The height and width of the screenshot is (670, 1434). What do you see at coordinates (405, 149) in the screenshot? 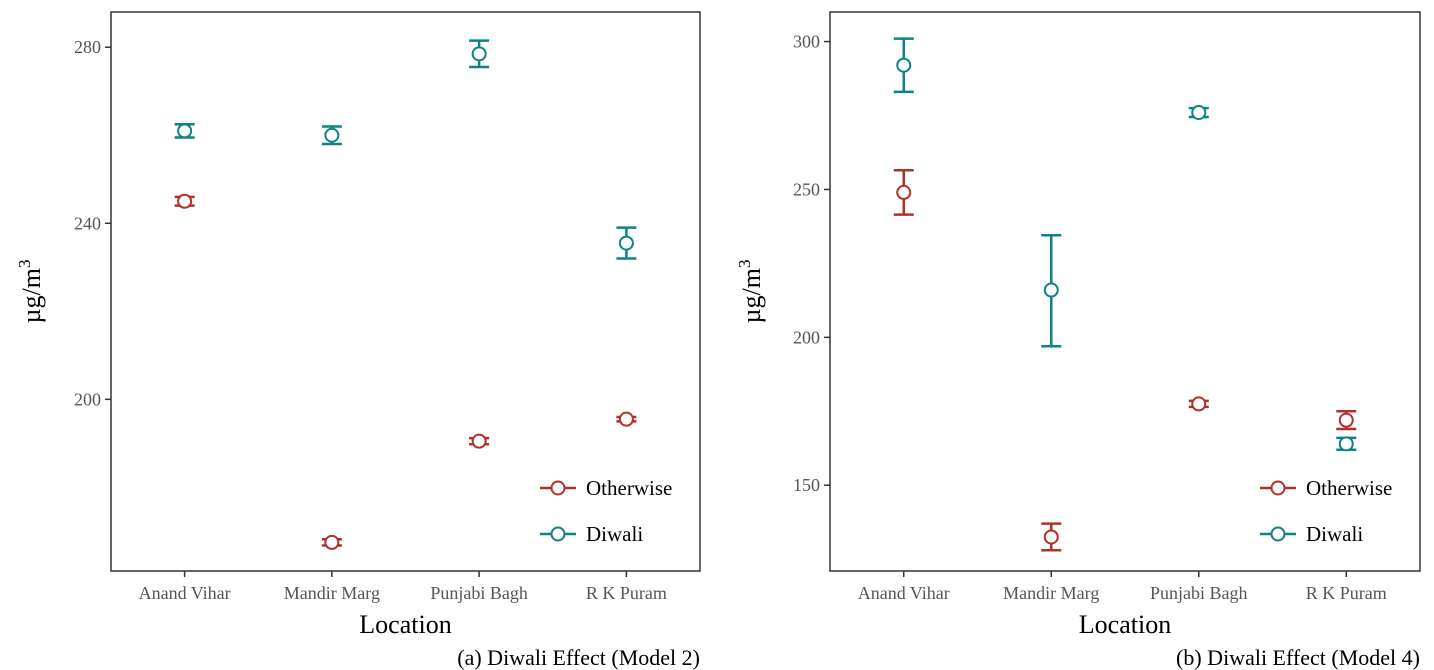
I see `series-diwali` at bounding box center [405, 149].